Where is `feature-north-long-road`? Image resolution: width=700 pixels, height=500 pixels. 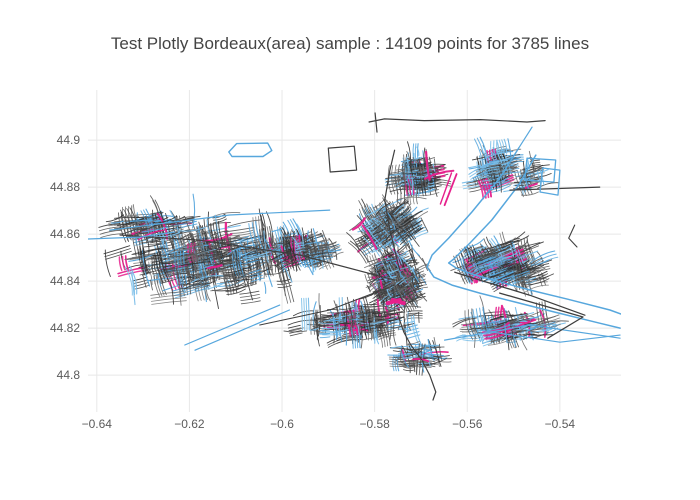 feature-north-long-road is located at coordinates (457, 120).